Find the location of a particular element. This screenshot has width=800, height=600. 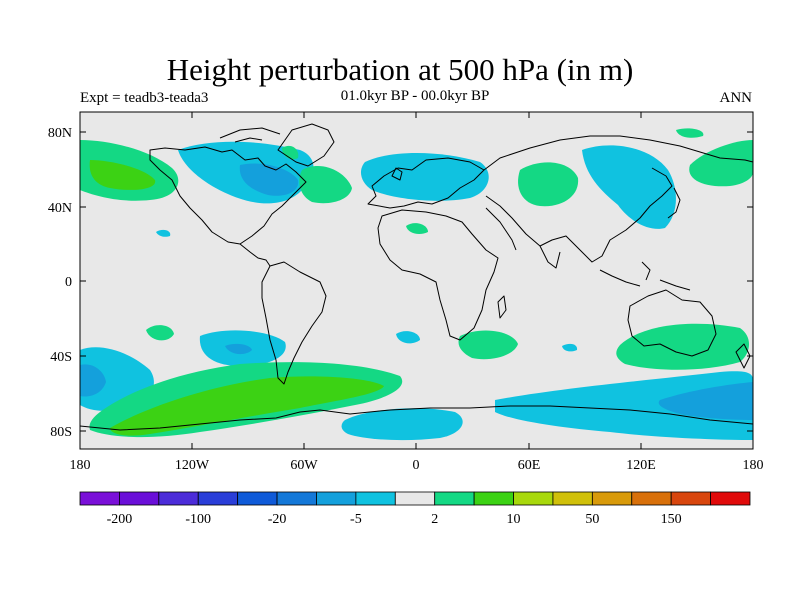

anomaly-positive-southern-ocean-core is located at coordinates (247, 406).